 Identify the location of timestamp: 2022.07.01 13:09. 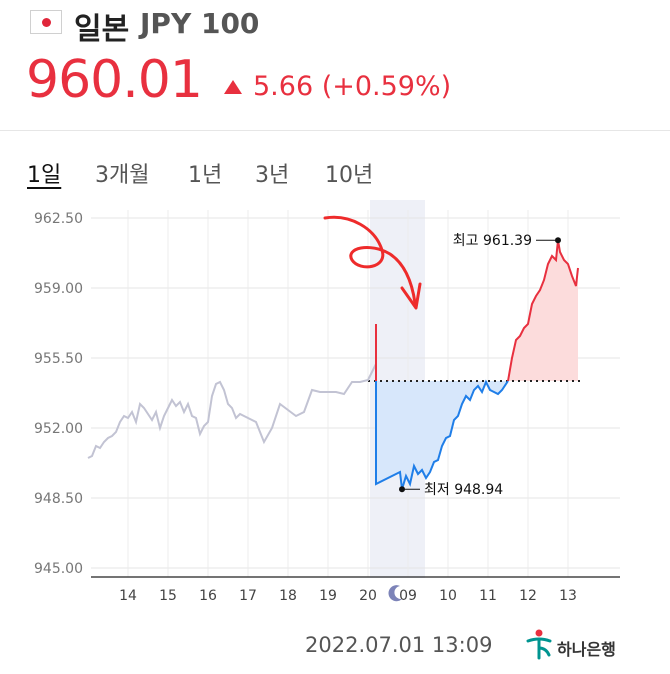
(399, 645).